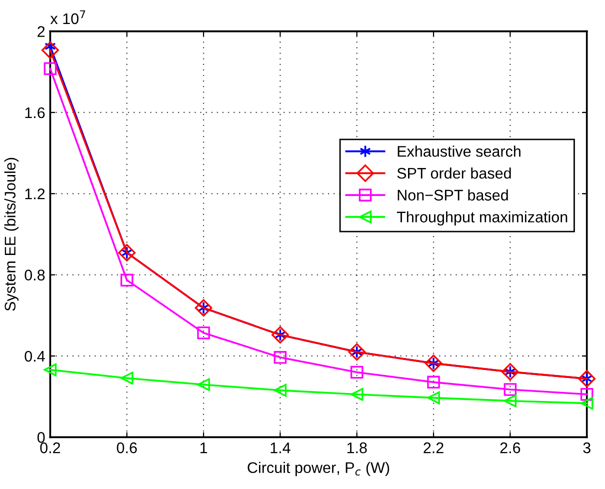  What do you see at coordinates (41, 437) in the screenshot?
I see `y-tick-label: 0` at bounding box center [41, 437].